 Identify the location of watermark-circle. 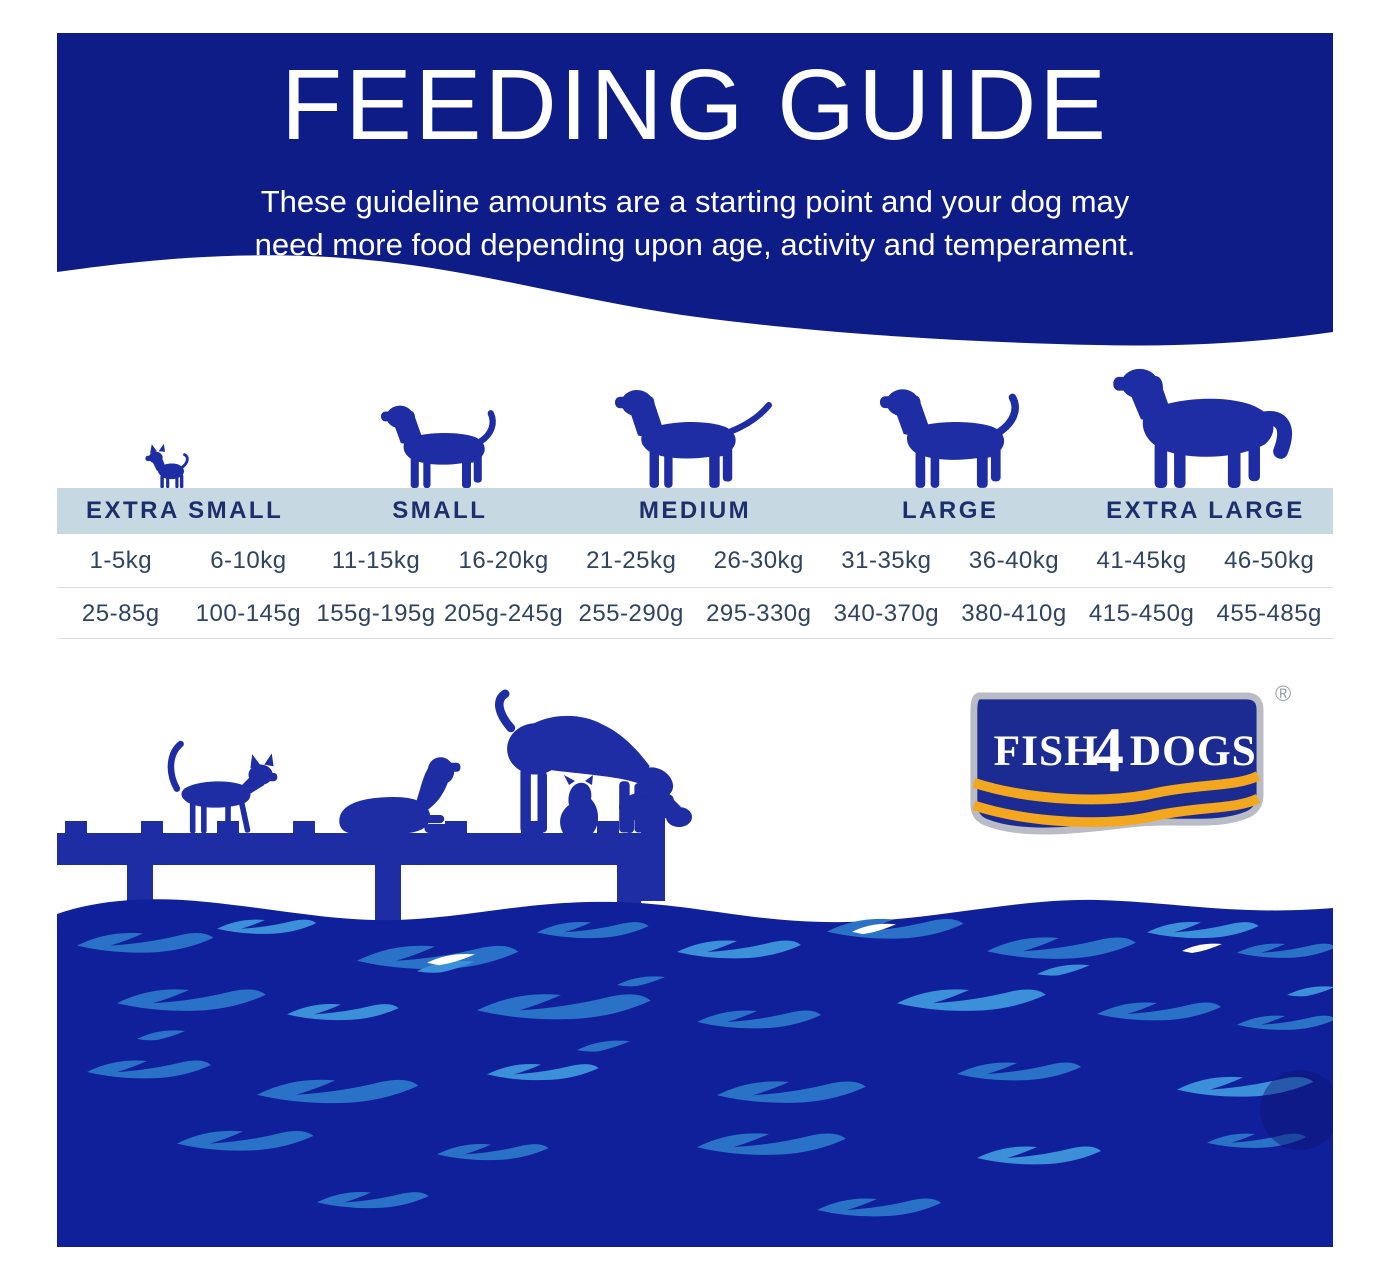
(1296, 1110).